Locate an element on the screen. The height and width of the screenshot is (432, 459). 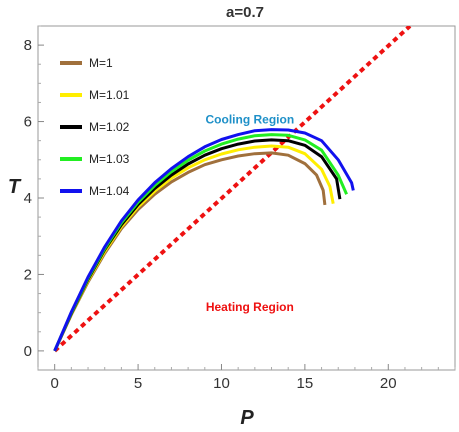
y-tick-label: 2 is located at coordinates (28, 274).